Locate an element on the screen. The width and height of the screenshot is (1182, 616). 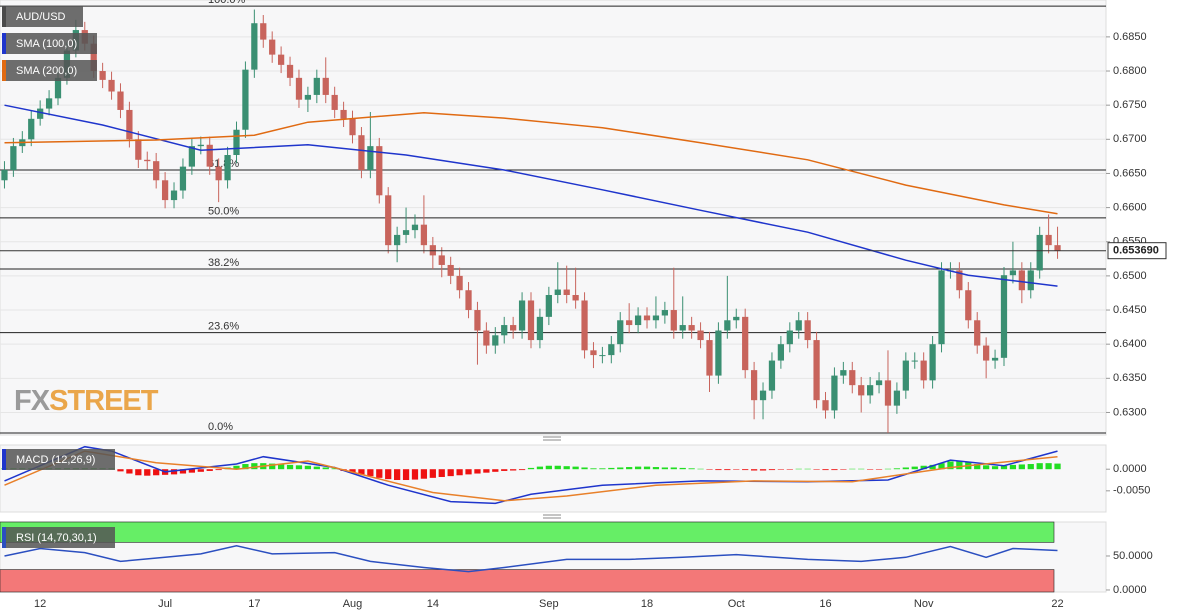
fib-label: 50.0% is located at coordinates (223, 212).